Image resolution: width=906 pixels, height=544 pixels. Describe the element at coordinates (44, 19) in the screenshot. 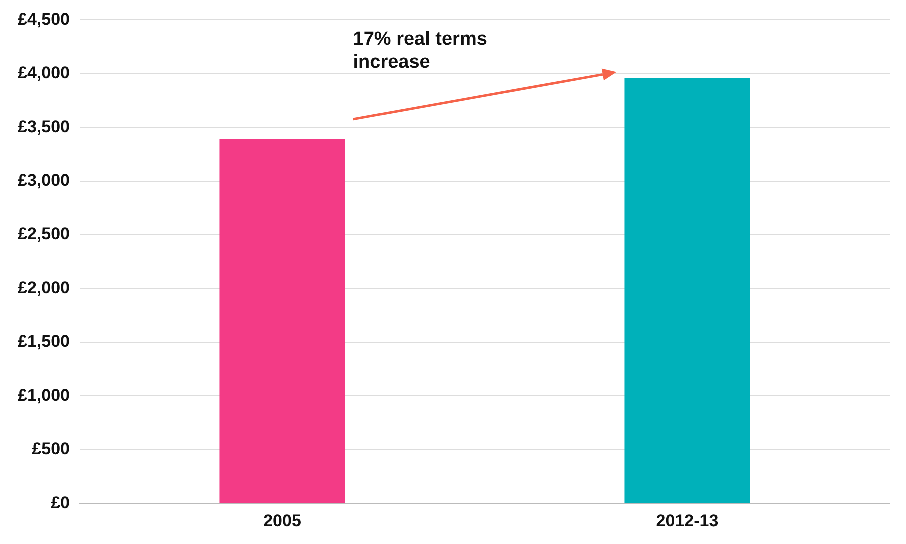

I see `y-tick-label: £4,500` at that location.